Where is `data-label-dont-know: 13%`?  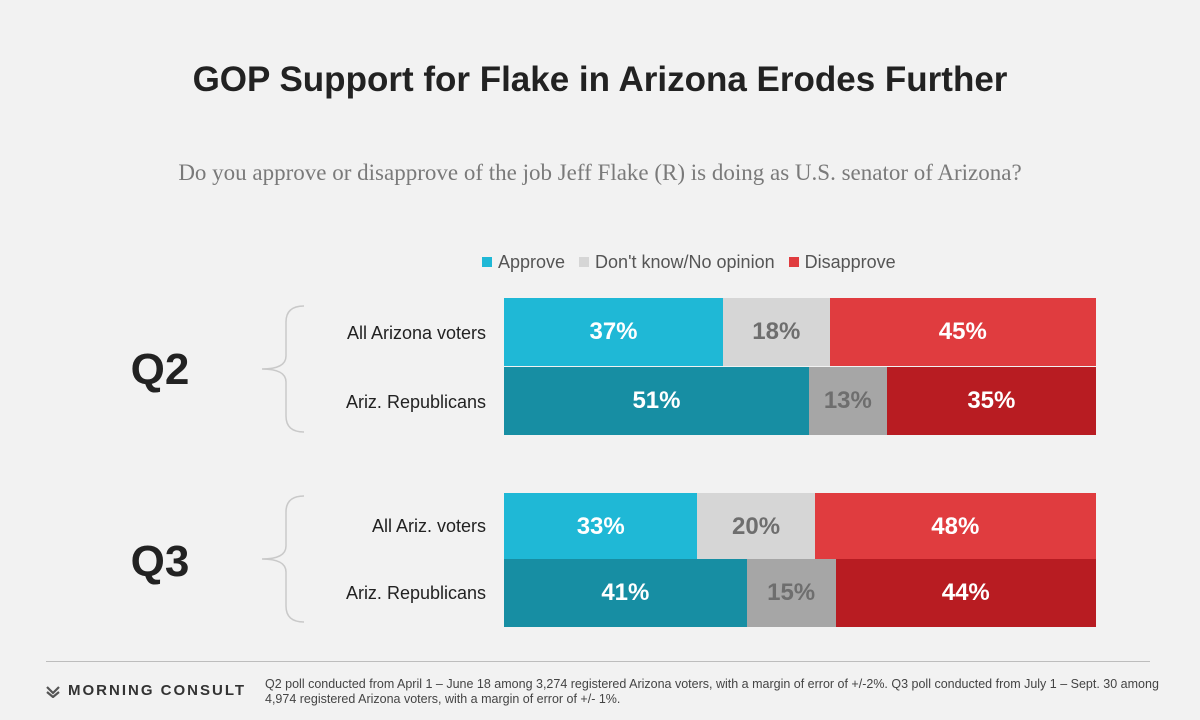
data-label-dont-know: 13% is located at coordinates (847, 400).